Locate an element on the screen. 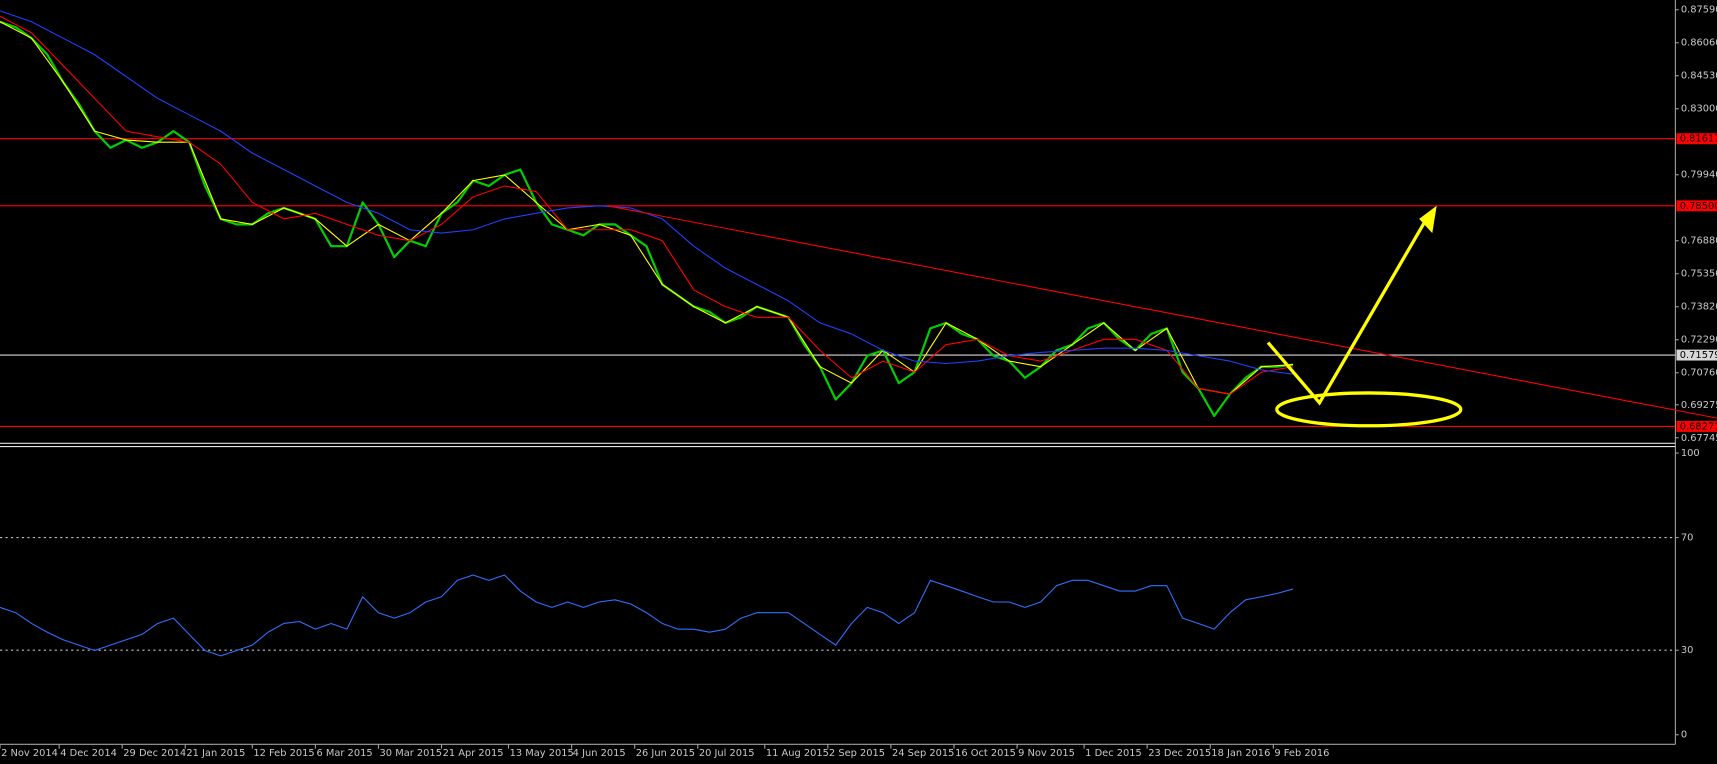 The height and width of the screenshot is (764, 1717). x-tick-label: 13 May 2015 is located at coordinates (542, 753).